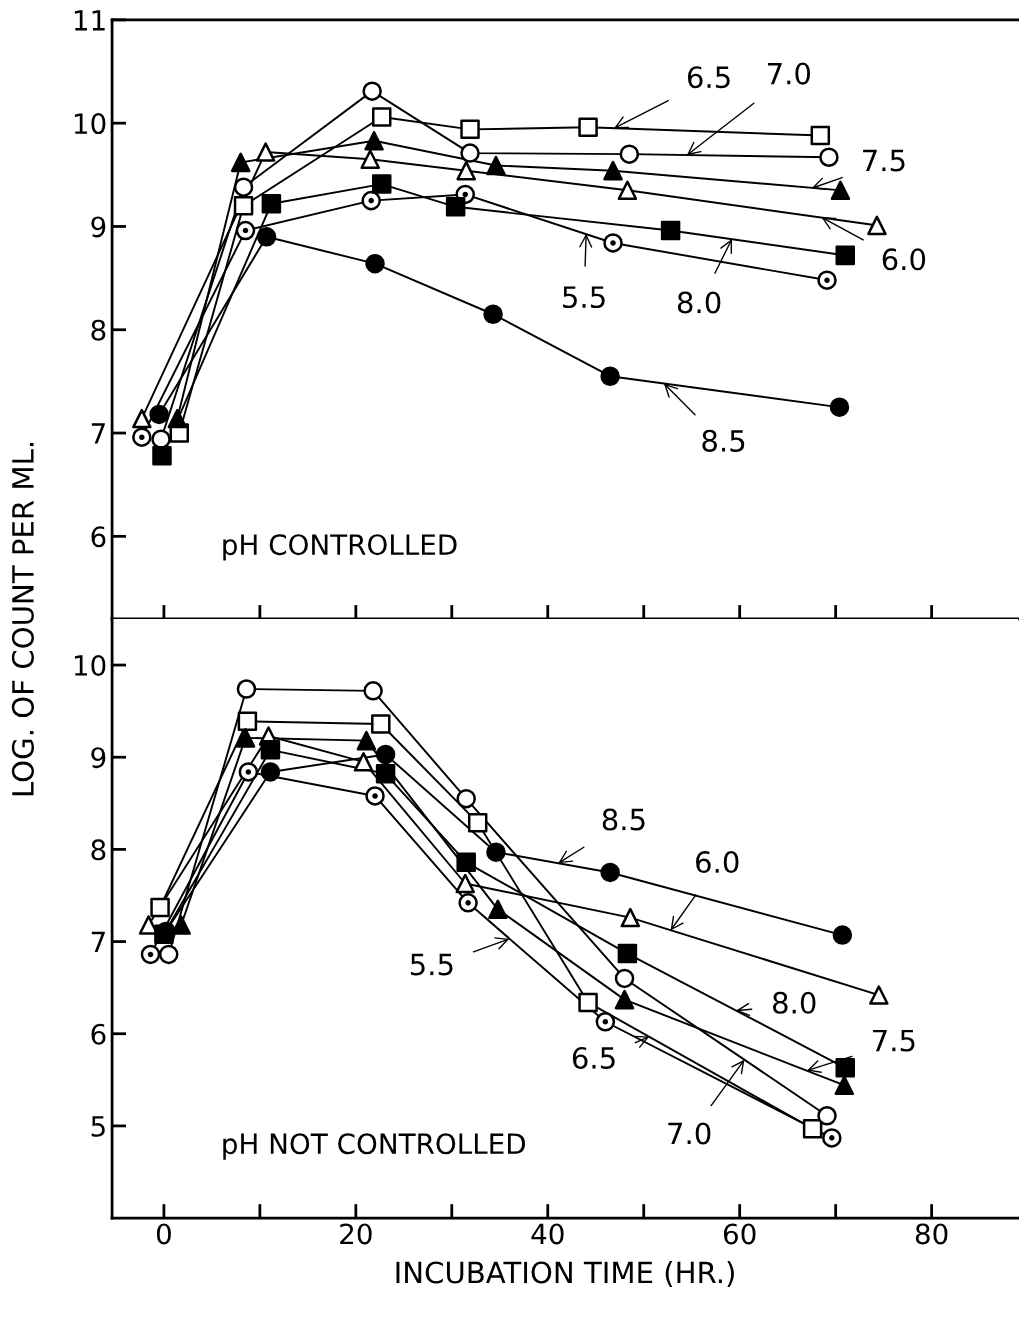 This screenshot has width=1019, height=1324. What do you see at coordinates (163, 1234) in the screenshot?
I see `x-tick-label: 0` at bounding box center [163, 1234].